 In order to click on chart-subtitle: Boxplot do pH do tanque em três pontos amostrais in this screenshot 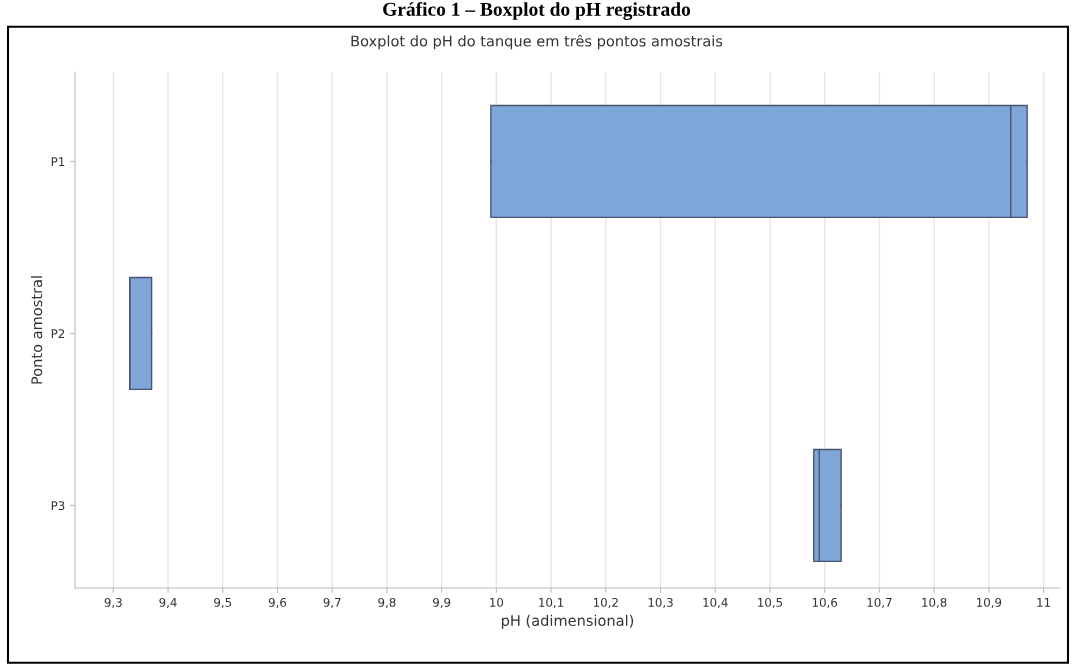, I will do `click(537, 42)`.